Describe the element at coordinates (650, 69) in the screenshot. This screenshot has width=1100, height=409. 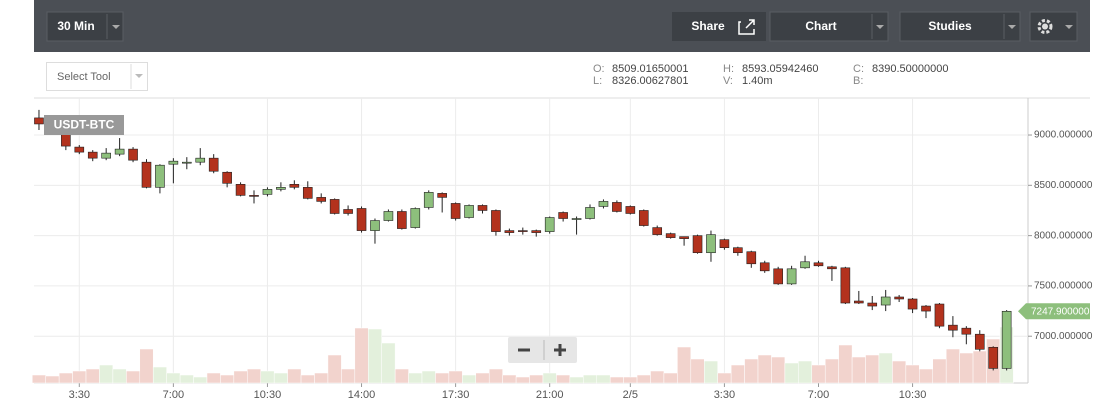
I see `info-value: 8509.01650001` at that location.